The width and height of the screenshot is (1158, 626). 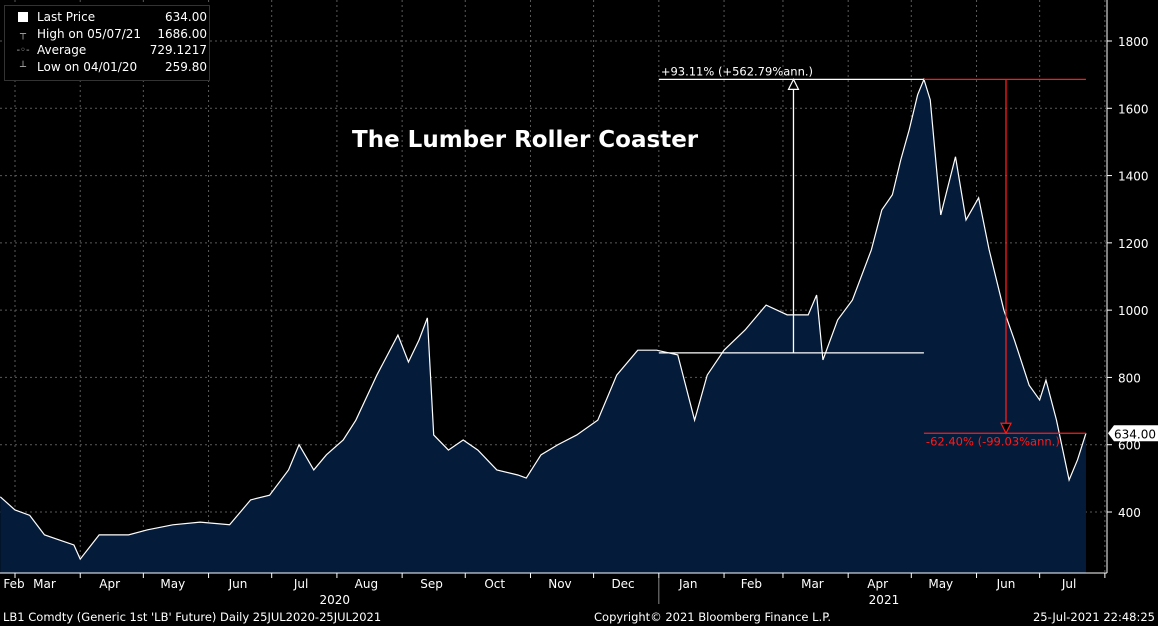 I want to click on annotation-label: +93.11% (+562.79%ann.), so click(x=737, y=71).